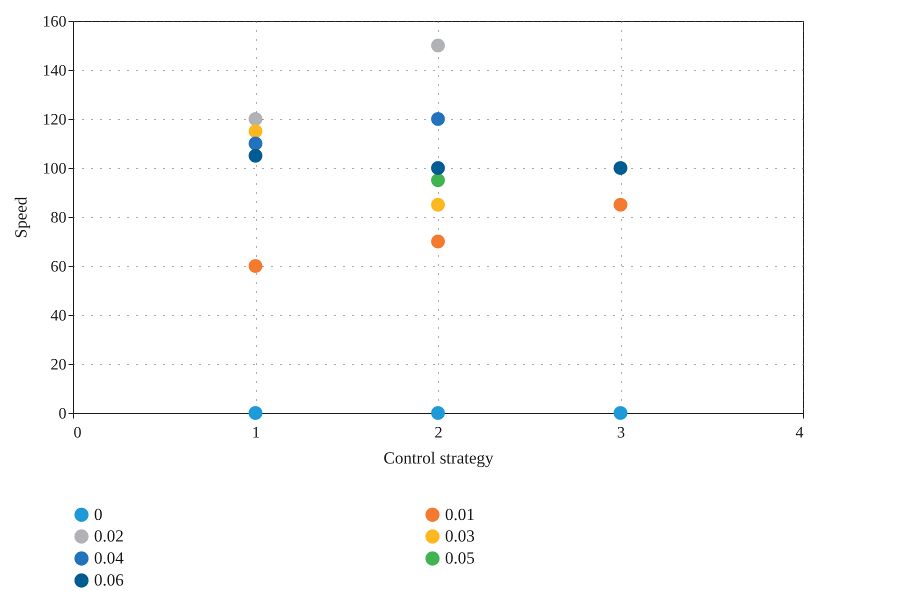 This screenshot has height=591, width=910. What do you see at coordinates (438, 458) in the screenshot?
I see `x-axis-title: Control strategy` at bounding box center [438, 458].